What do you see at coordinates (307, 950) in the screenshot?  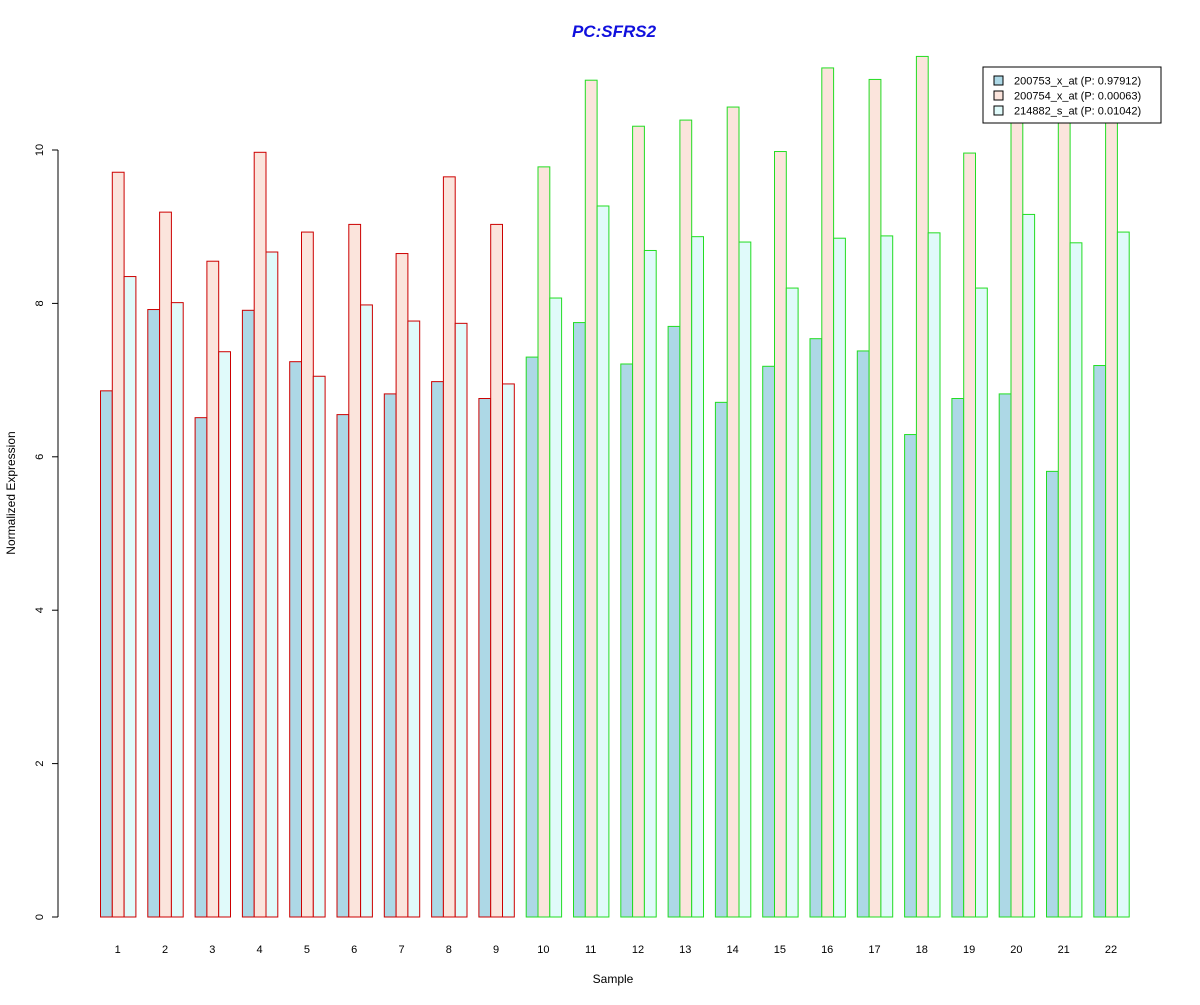 I see `x-tick-label: 5` at bounding box center [307, 950].